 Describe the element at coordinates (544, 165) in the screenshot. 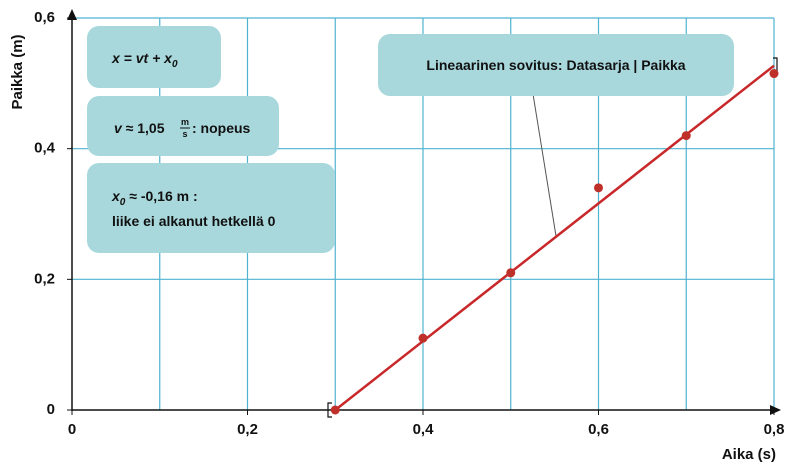

I see `callout-line` at that location.